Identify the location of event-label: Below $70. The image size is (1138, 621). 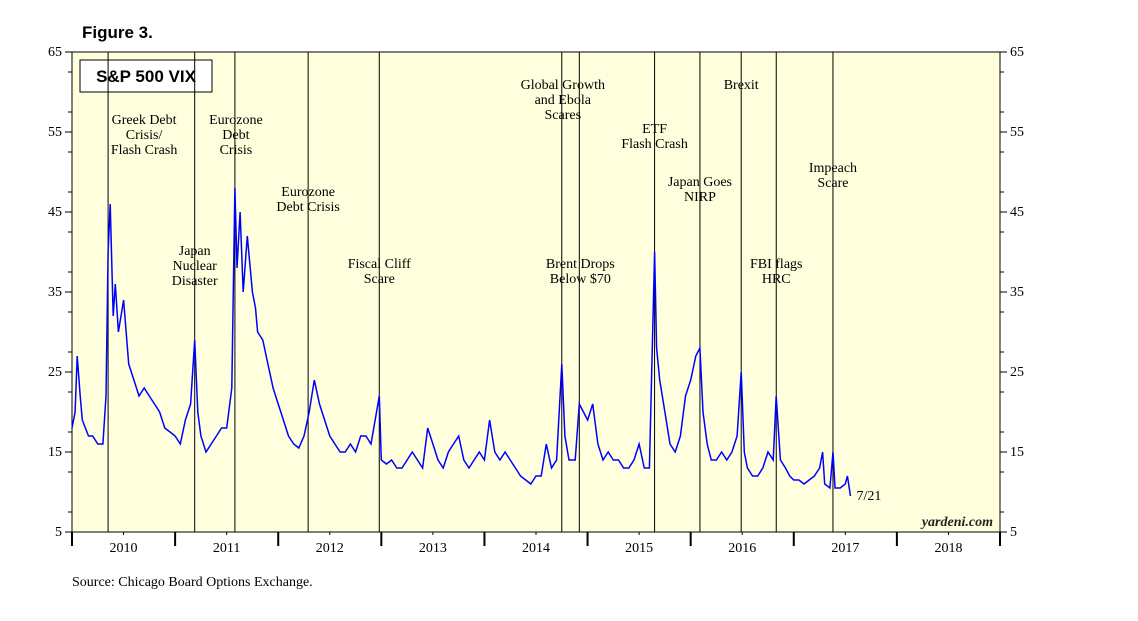
(580, 279).